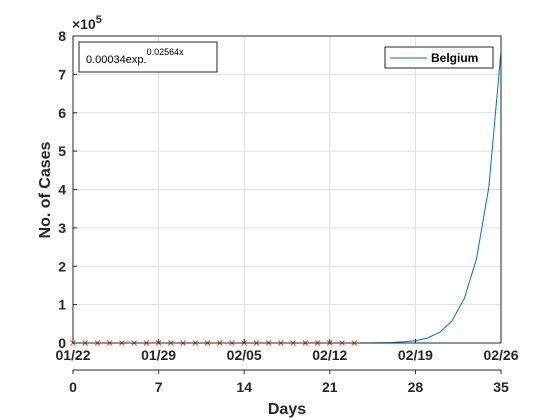 The height and width of the screenshot is (420, 560). Describe the element at coordinates (62, 190) in the screenshot. I see `y-tick-label: 4` at that location.